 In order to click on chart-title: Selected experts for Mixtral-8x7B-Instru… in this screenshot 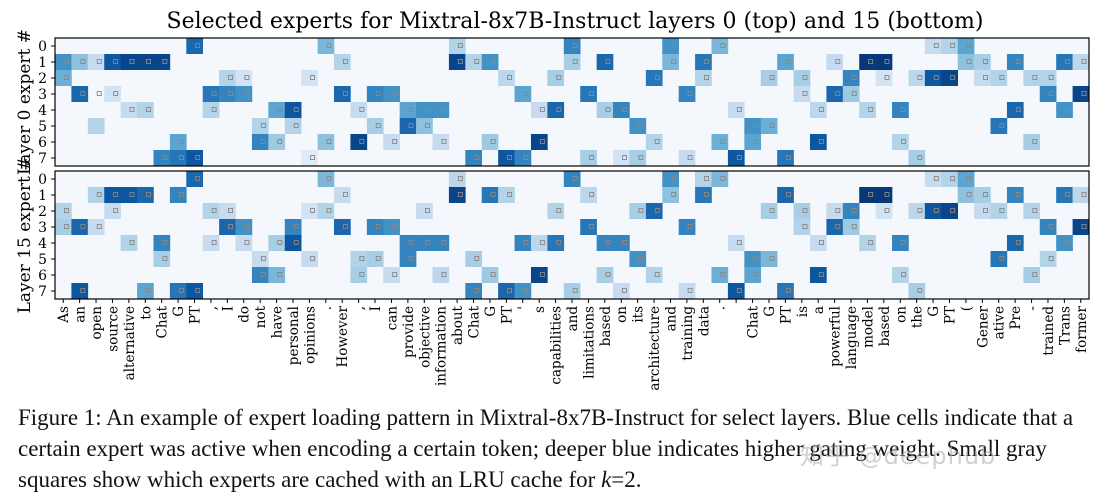, I will do `click(575, 21)`.